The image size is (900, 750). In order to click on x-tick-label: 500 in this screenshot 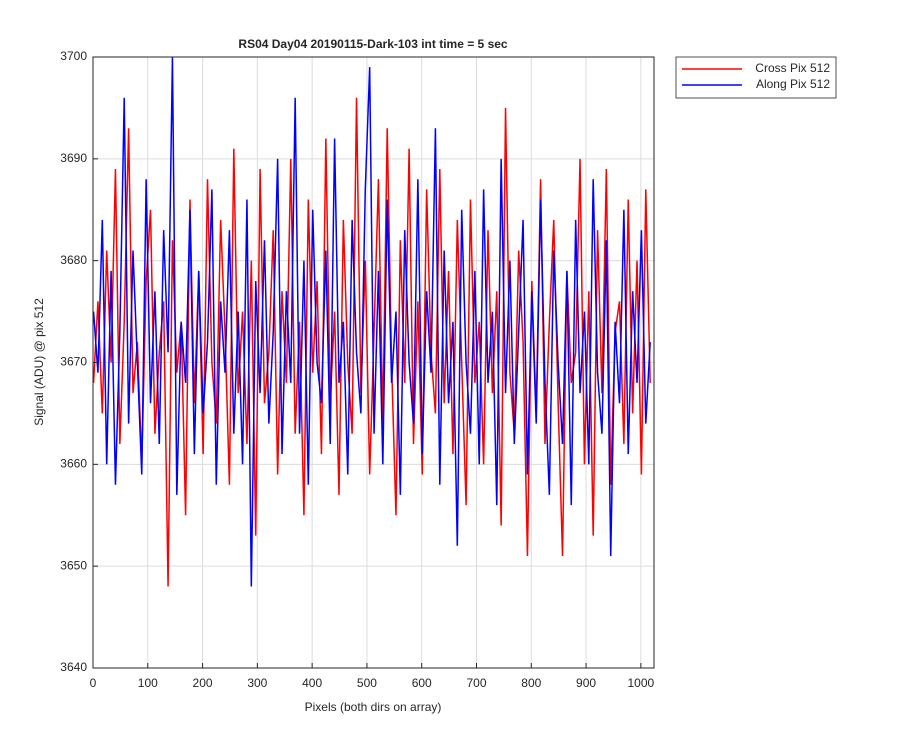, I will do `click(367, 683)`.